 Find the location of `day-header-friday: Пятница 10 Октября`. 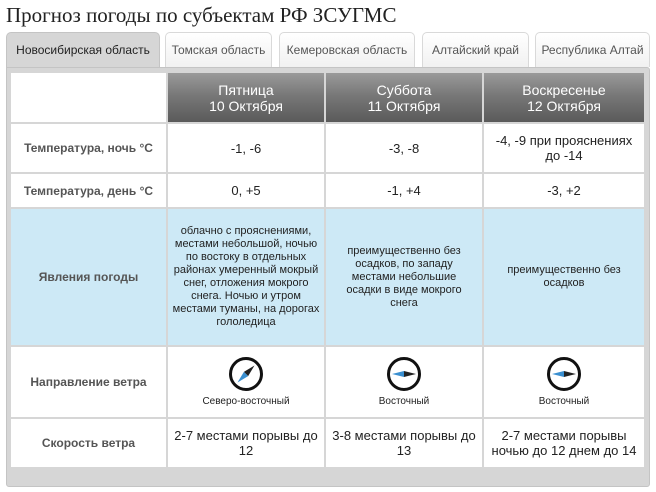

day-header-friday: Пятница 10 Октября is located at coordinates (246, 97).